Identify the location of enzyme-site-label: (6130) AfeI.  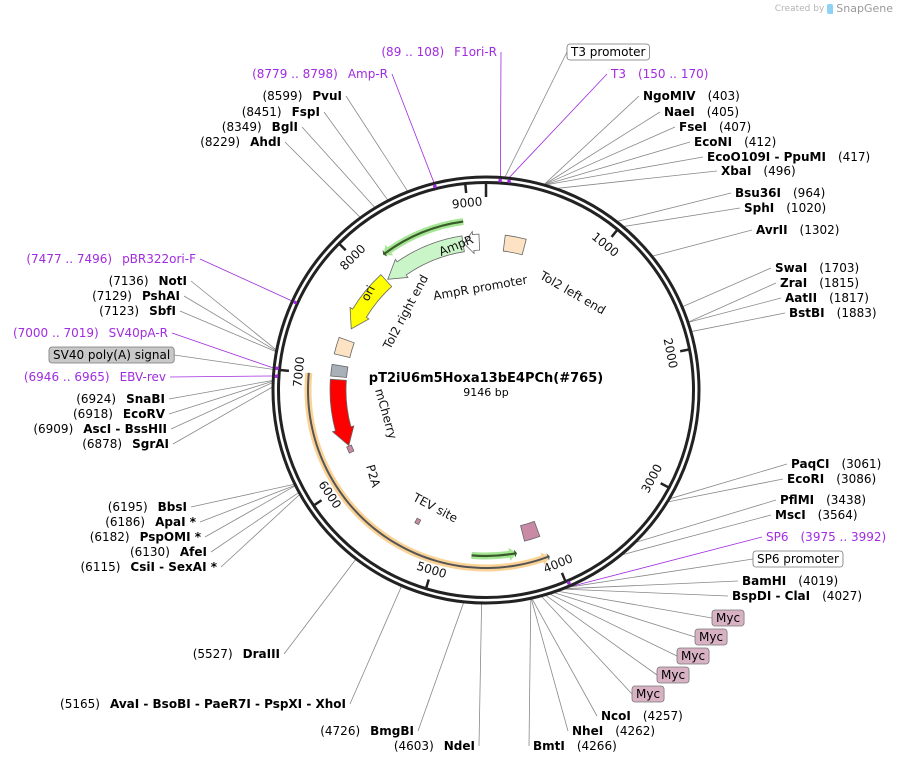
(168, 552).